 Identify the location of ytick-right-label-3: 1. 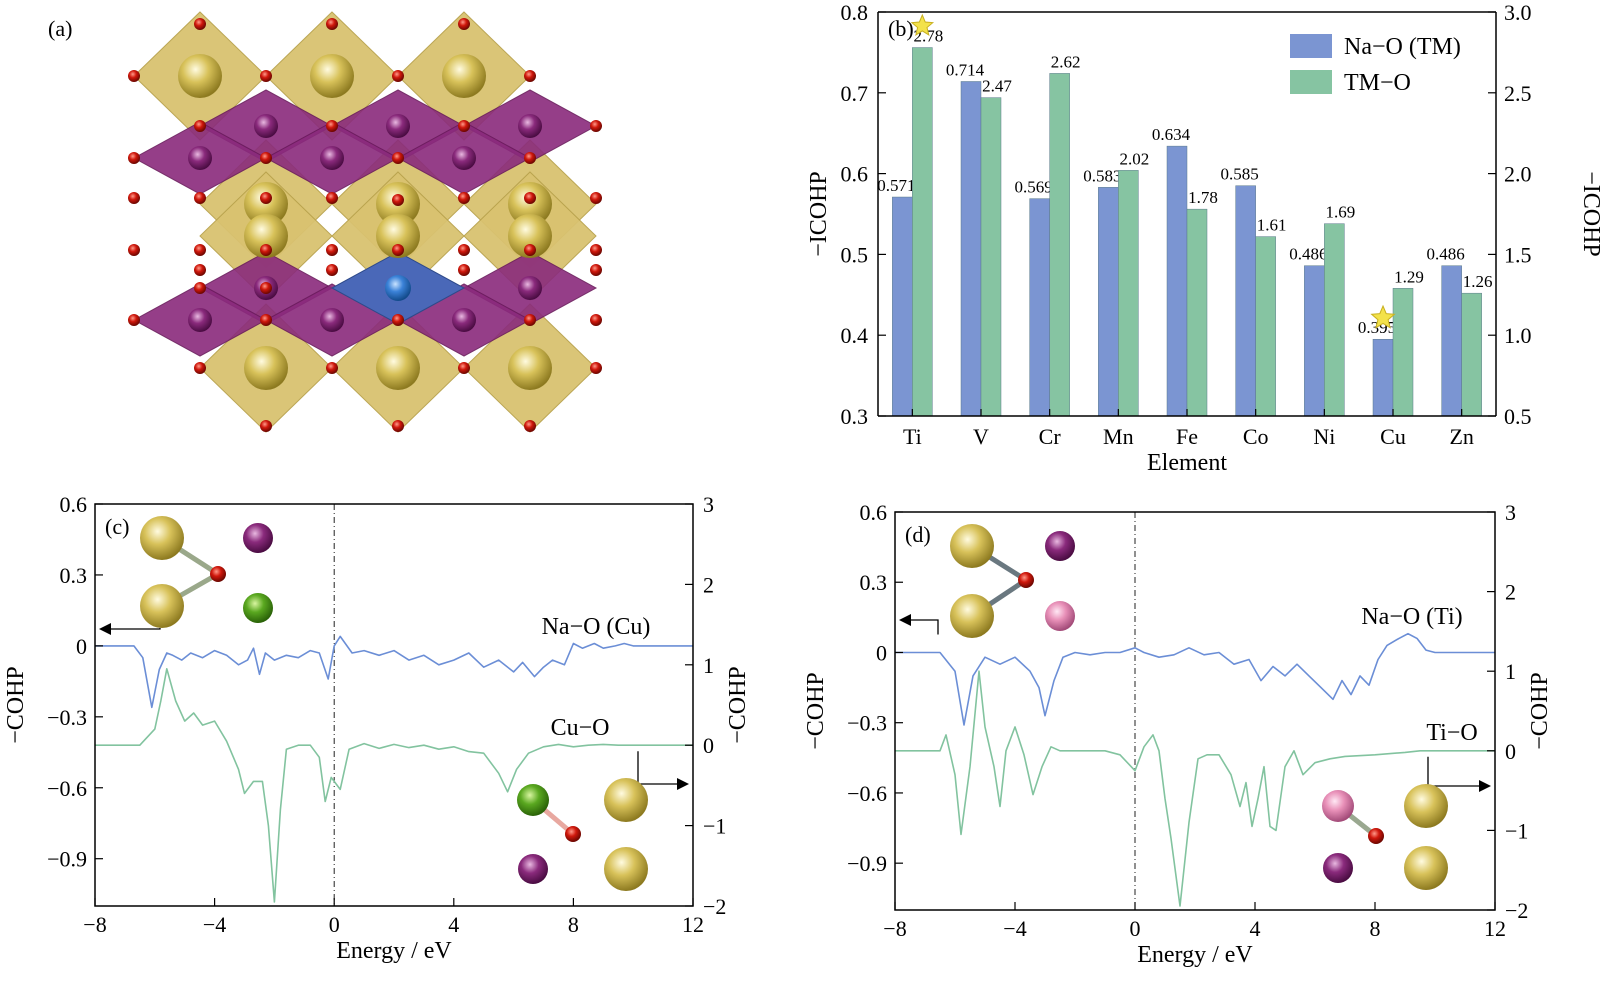
(708, 665).